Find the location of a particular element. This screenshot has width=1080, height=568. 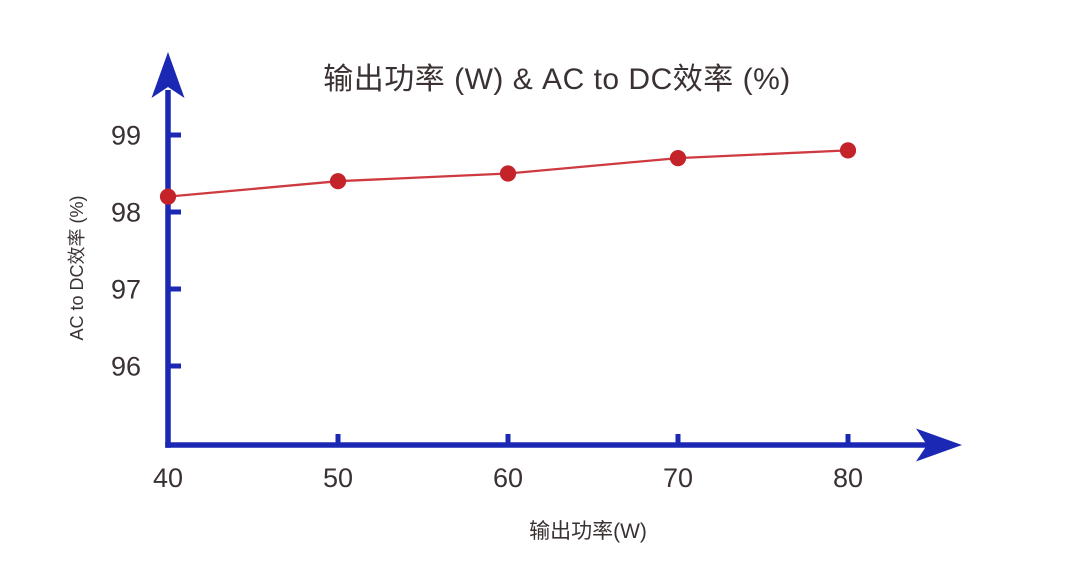

x-axis-title: 输出功率(W) is located at coordinates (588, 531).